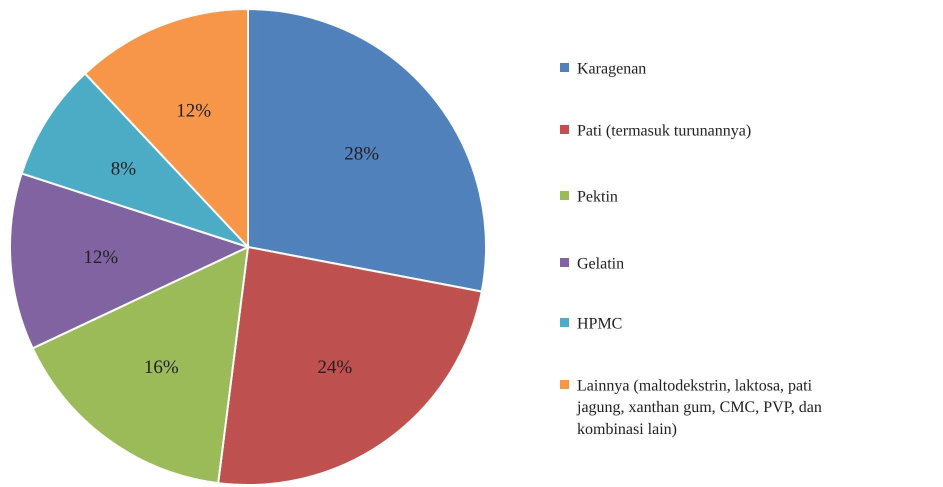  I want to click on data-label: 8%, so click(123, 169).